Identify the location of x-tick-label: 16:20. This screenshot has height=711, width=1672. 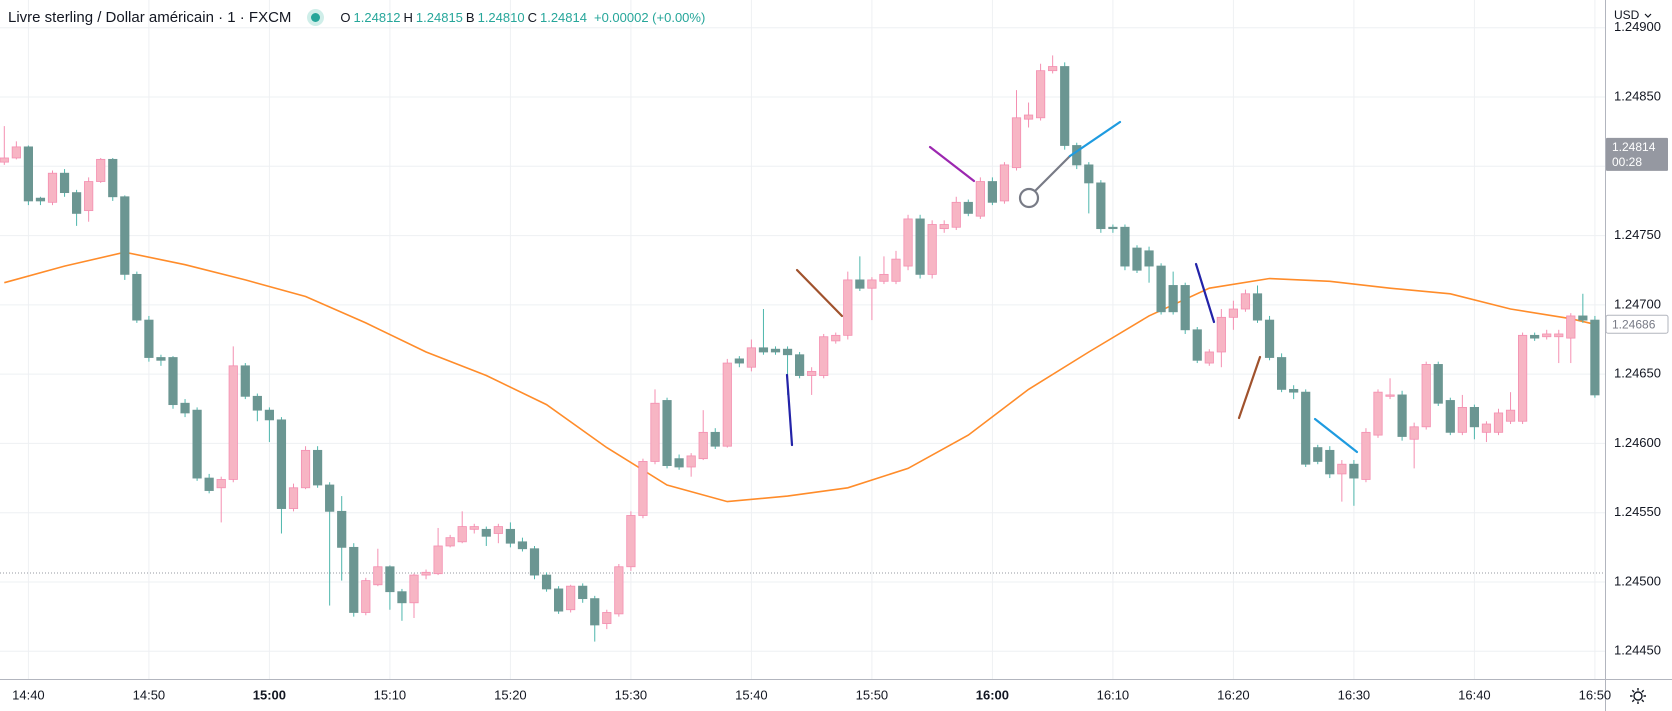
(1233, 694).